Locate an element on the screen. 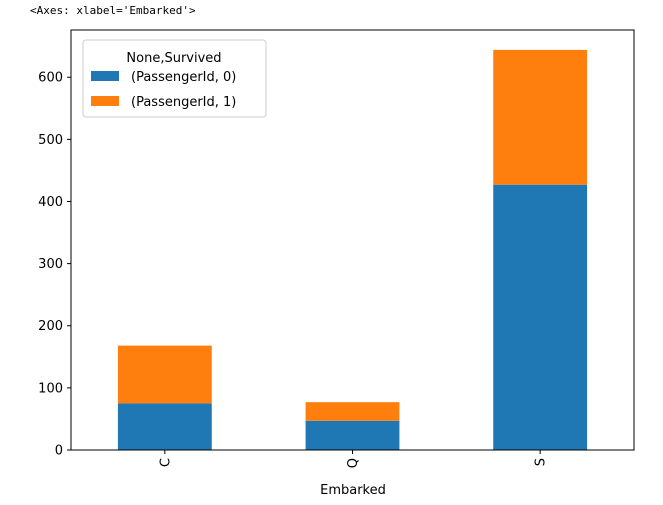 This screenshot has width=663, height=505. x-tick-label-s: S is located at coordinates (541, 462).